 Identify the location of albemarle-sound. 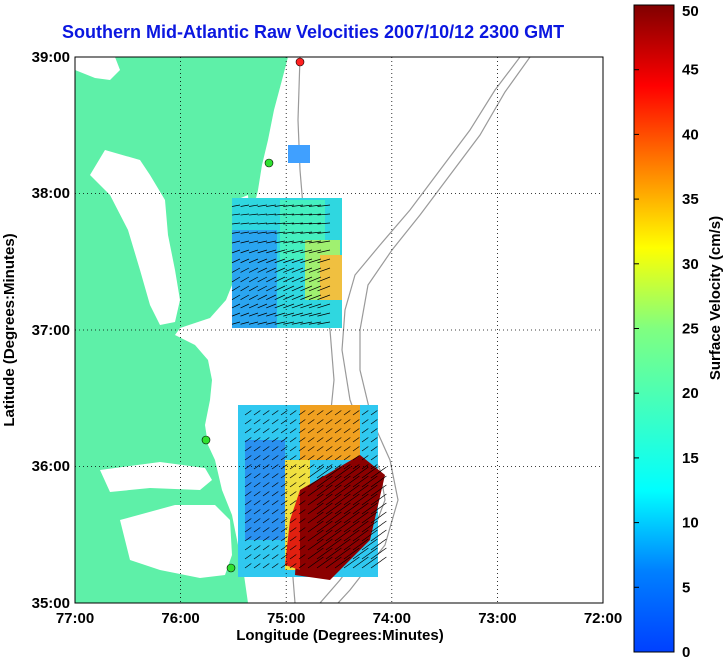
(156, 477).